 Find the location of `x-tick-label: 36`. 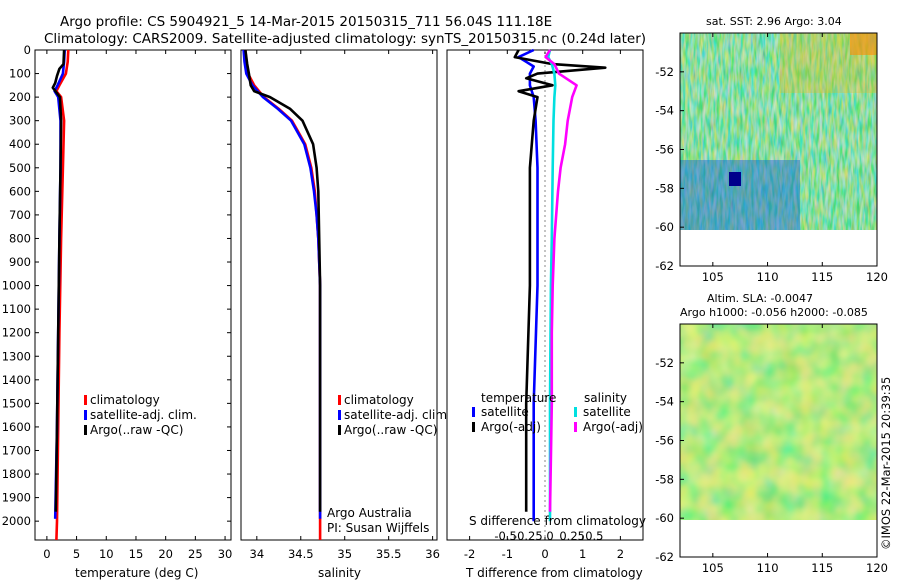

x-tick-label: 36 is located at coordinates (432, 554).